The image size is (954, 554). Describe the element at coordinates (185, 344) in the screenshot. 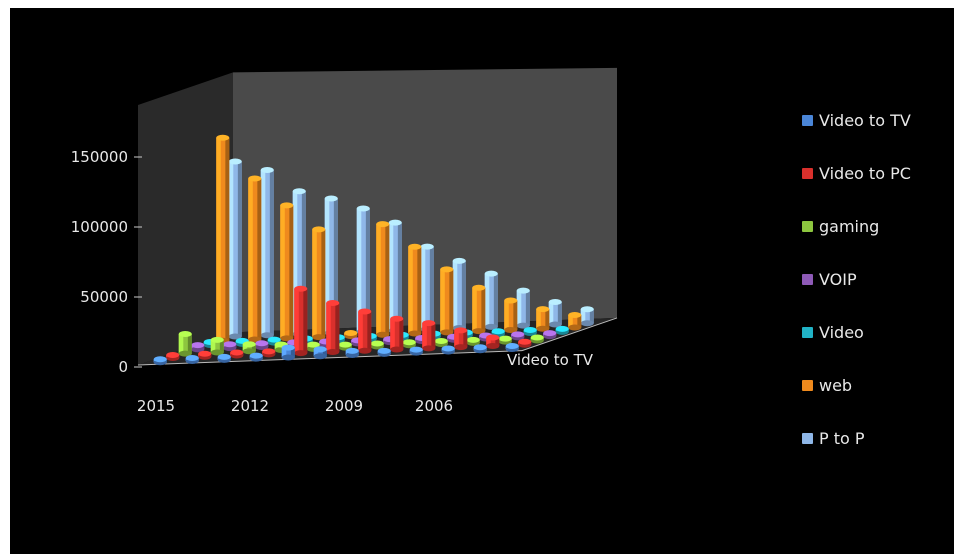

I see `bar-gaming-2015` at that location.